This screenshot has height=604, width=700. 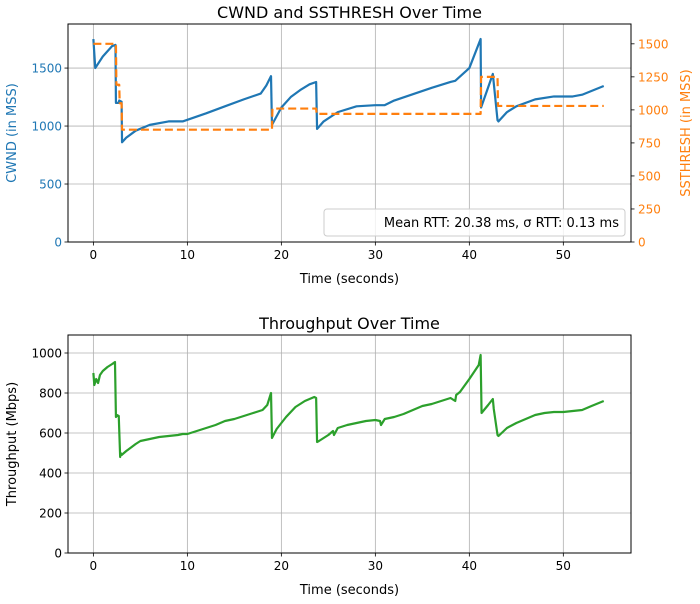 I want to click on ssthresh-y-tick-label: 750, so click(x=649, y=143).